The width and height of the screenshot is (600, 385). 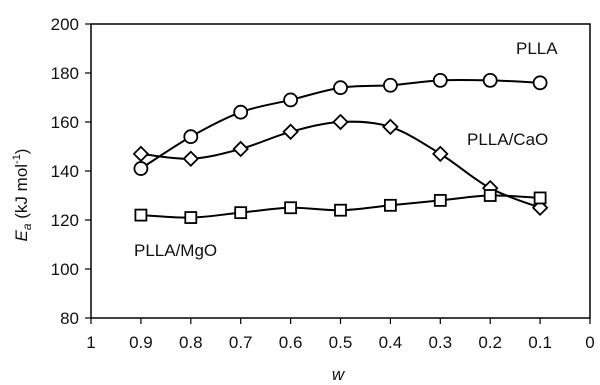 I want to click on x-tick-label-0: 0, so click(x=589, y=342).